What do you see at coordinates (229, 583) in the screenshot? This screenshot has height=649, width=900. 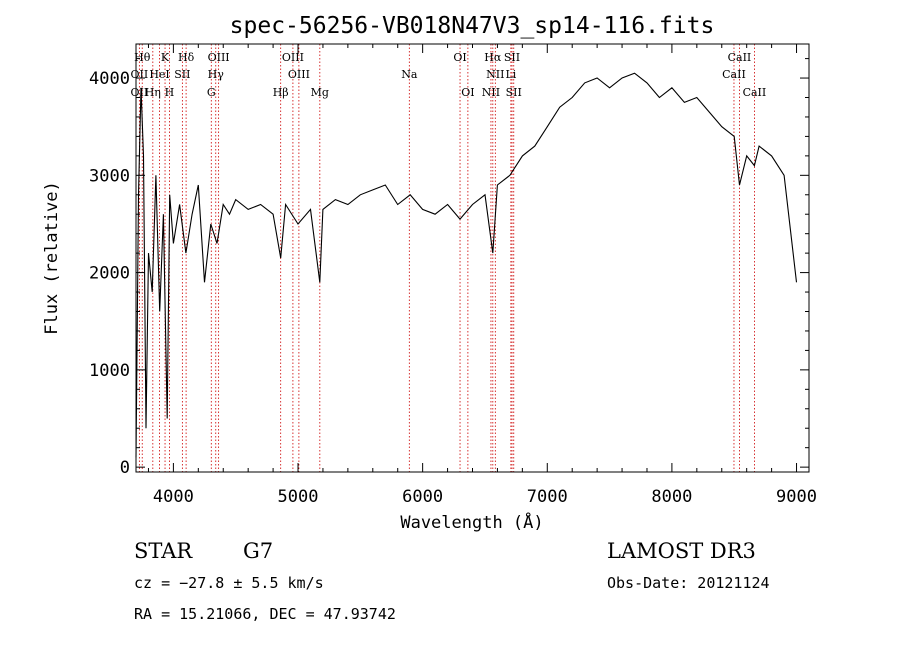 I see `redshift-text: cz = −27.8 ± 5.5 km/s` at bounding box center [229, 583].